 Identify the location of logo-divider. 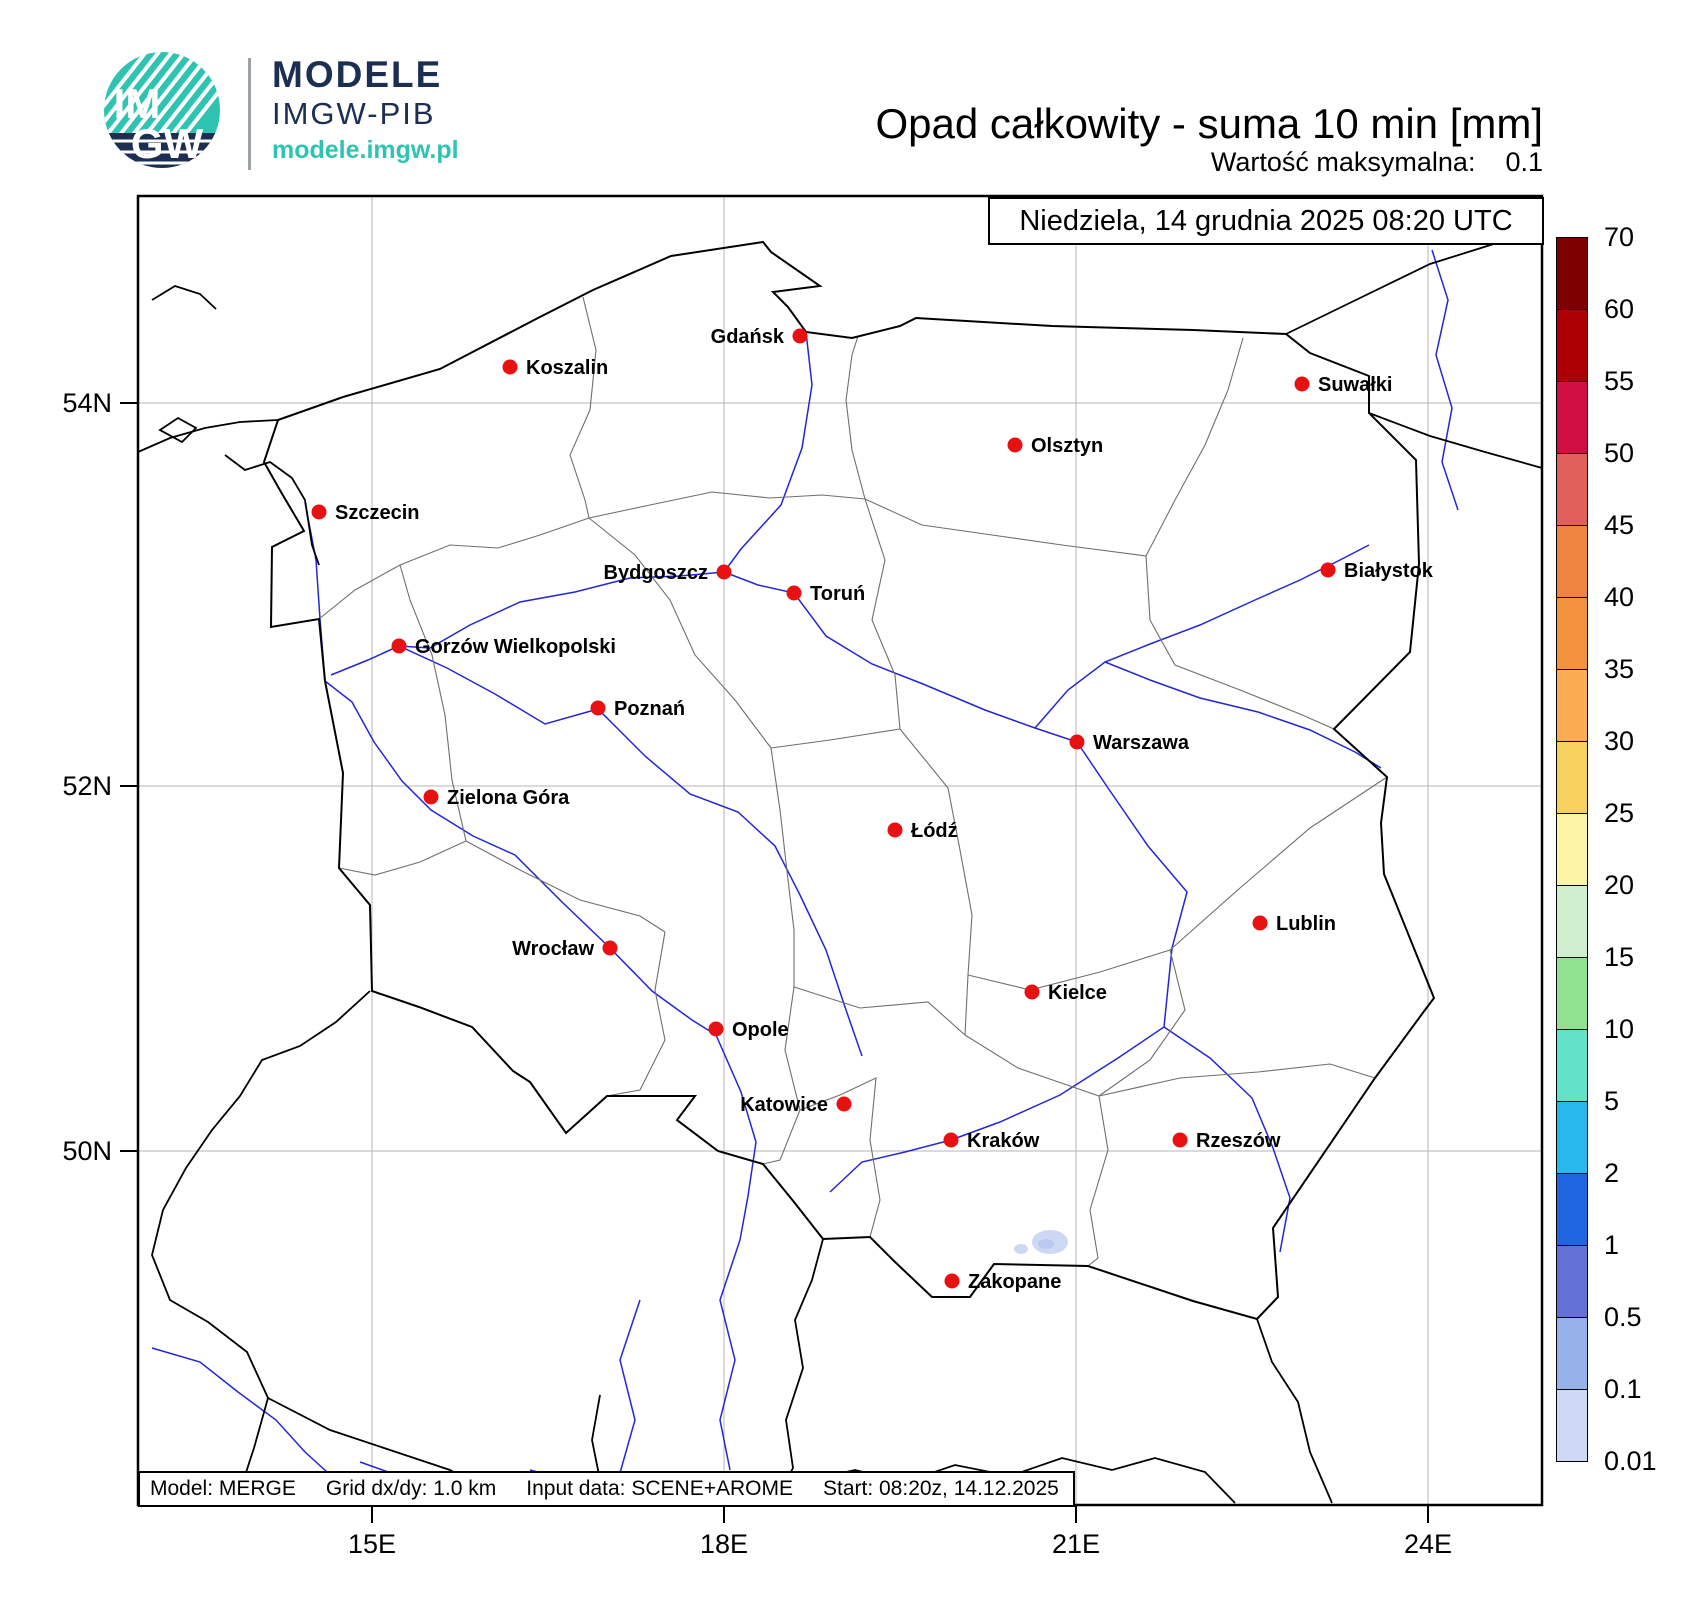
(249, 114).